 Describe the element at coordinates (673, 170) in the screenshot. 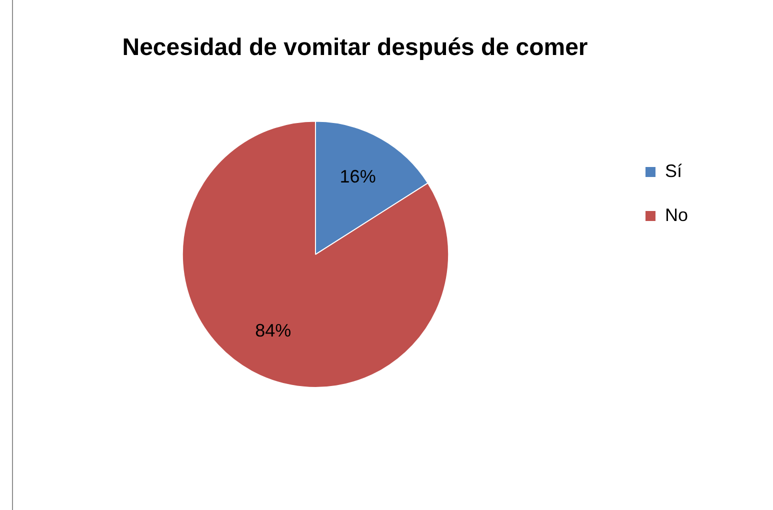

I see `legend-label: Sí` at that location.